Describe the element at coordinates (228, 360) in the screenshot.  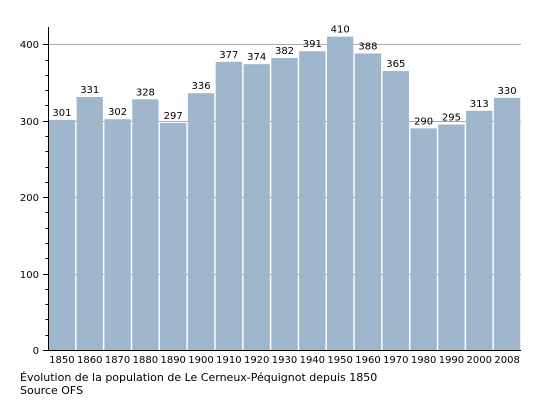
I see `x-tick-label-1910: 1910` at that location.